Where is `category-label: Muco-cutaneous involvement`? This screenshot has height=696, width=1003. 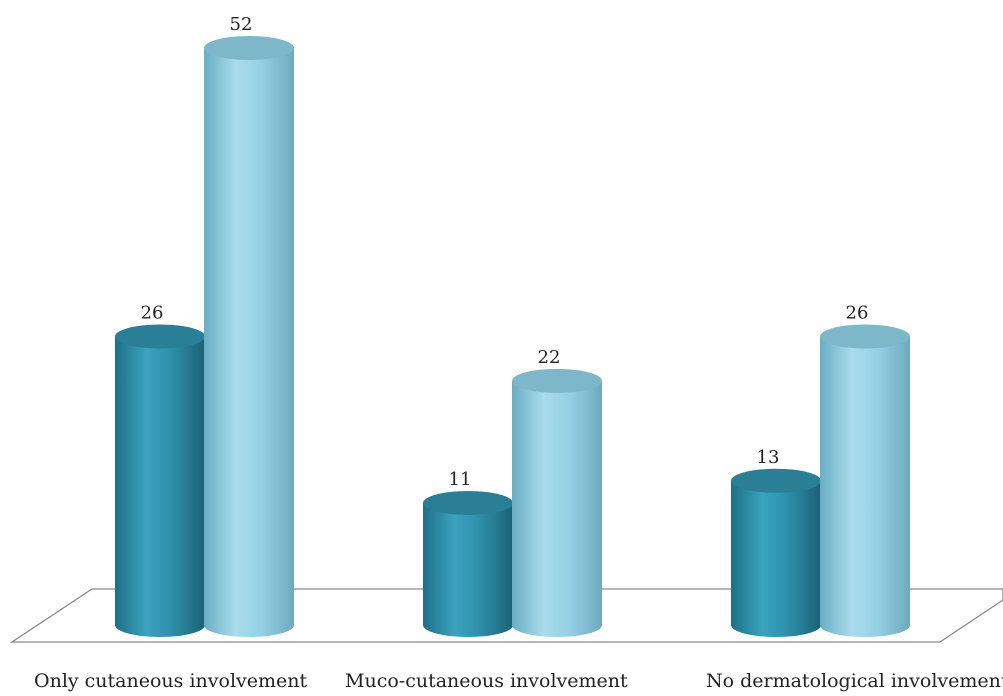 category-label: Muco-cutaneous involvement is located at coordinates (486, 681).